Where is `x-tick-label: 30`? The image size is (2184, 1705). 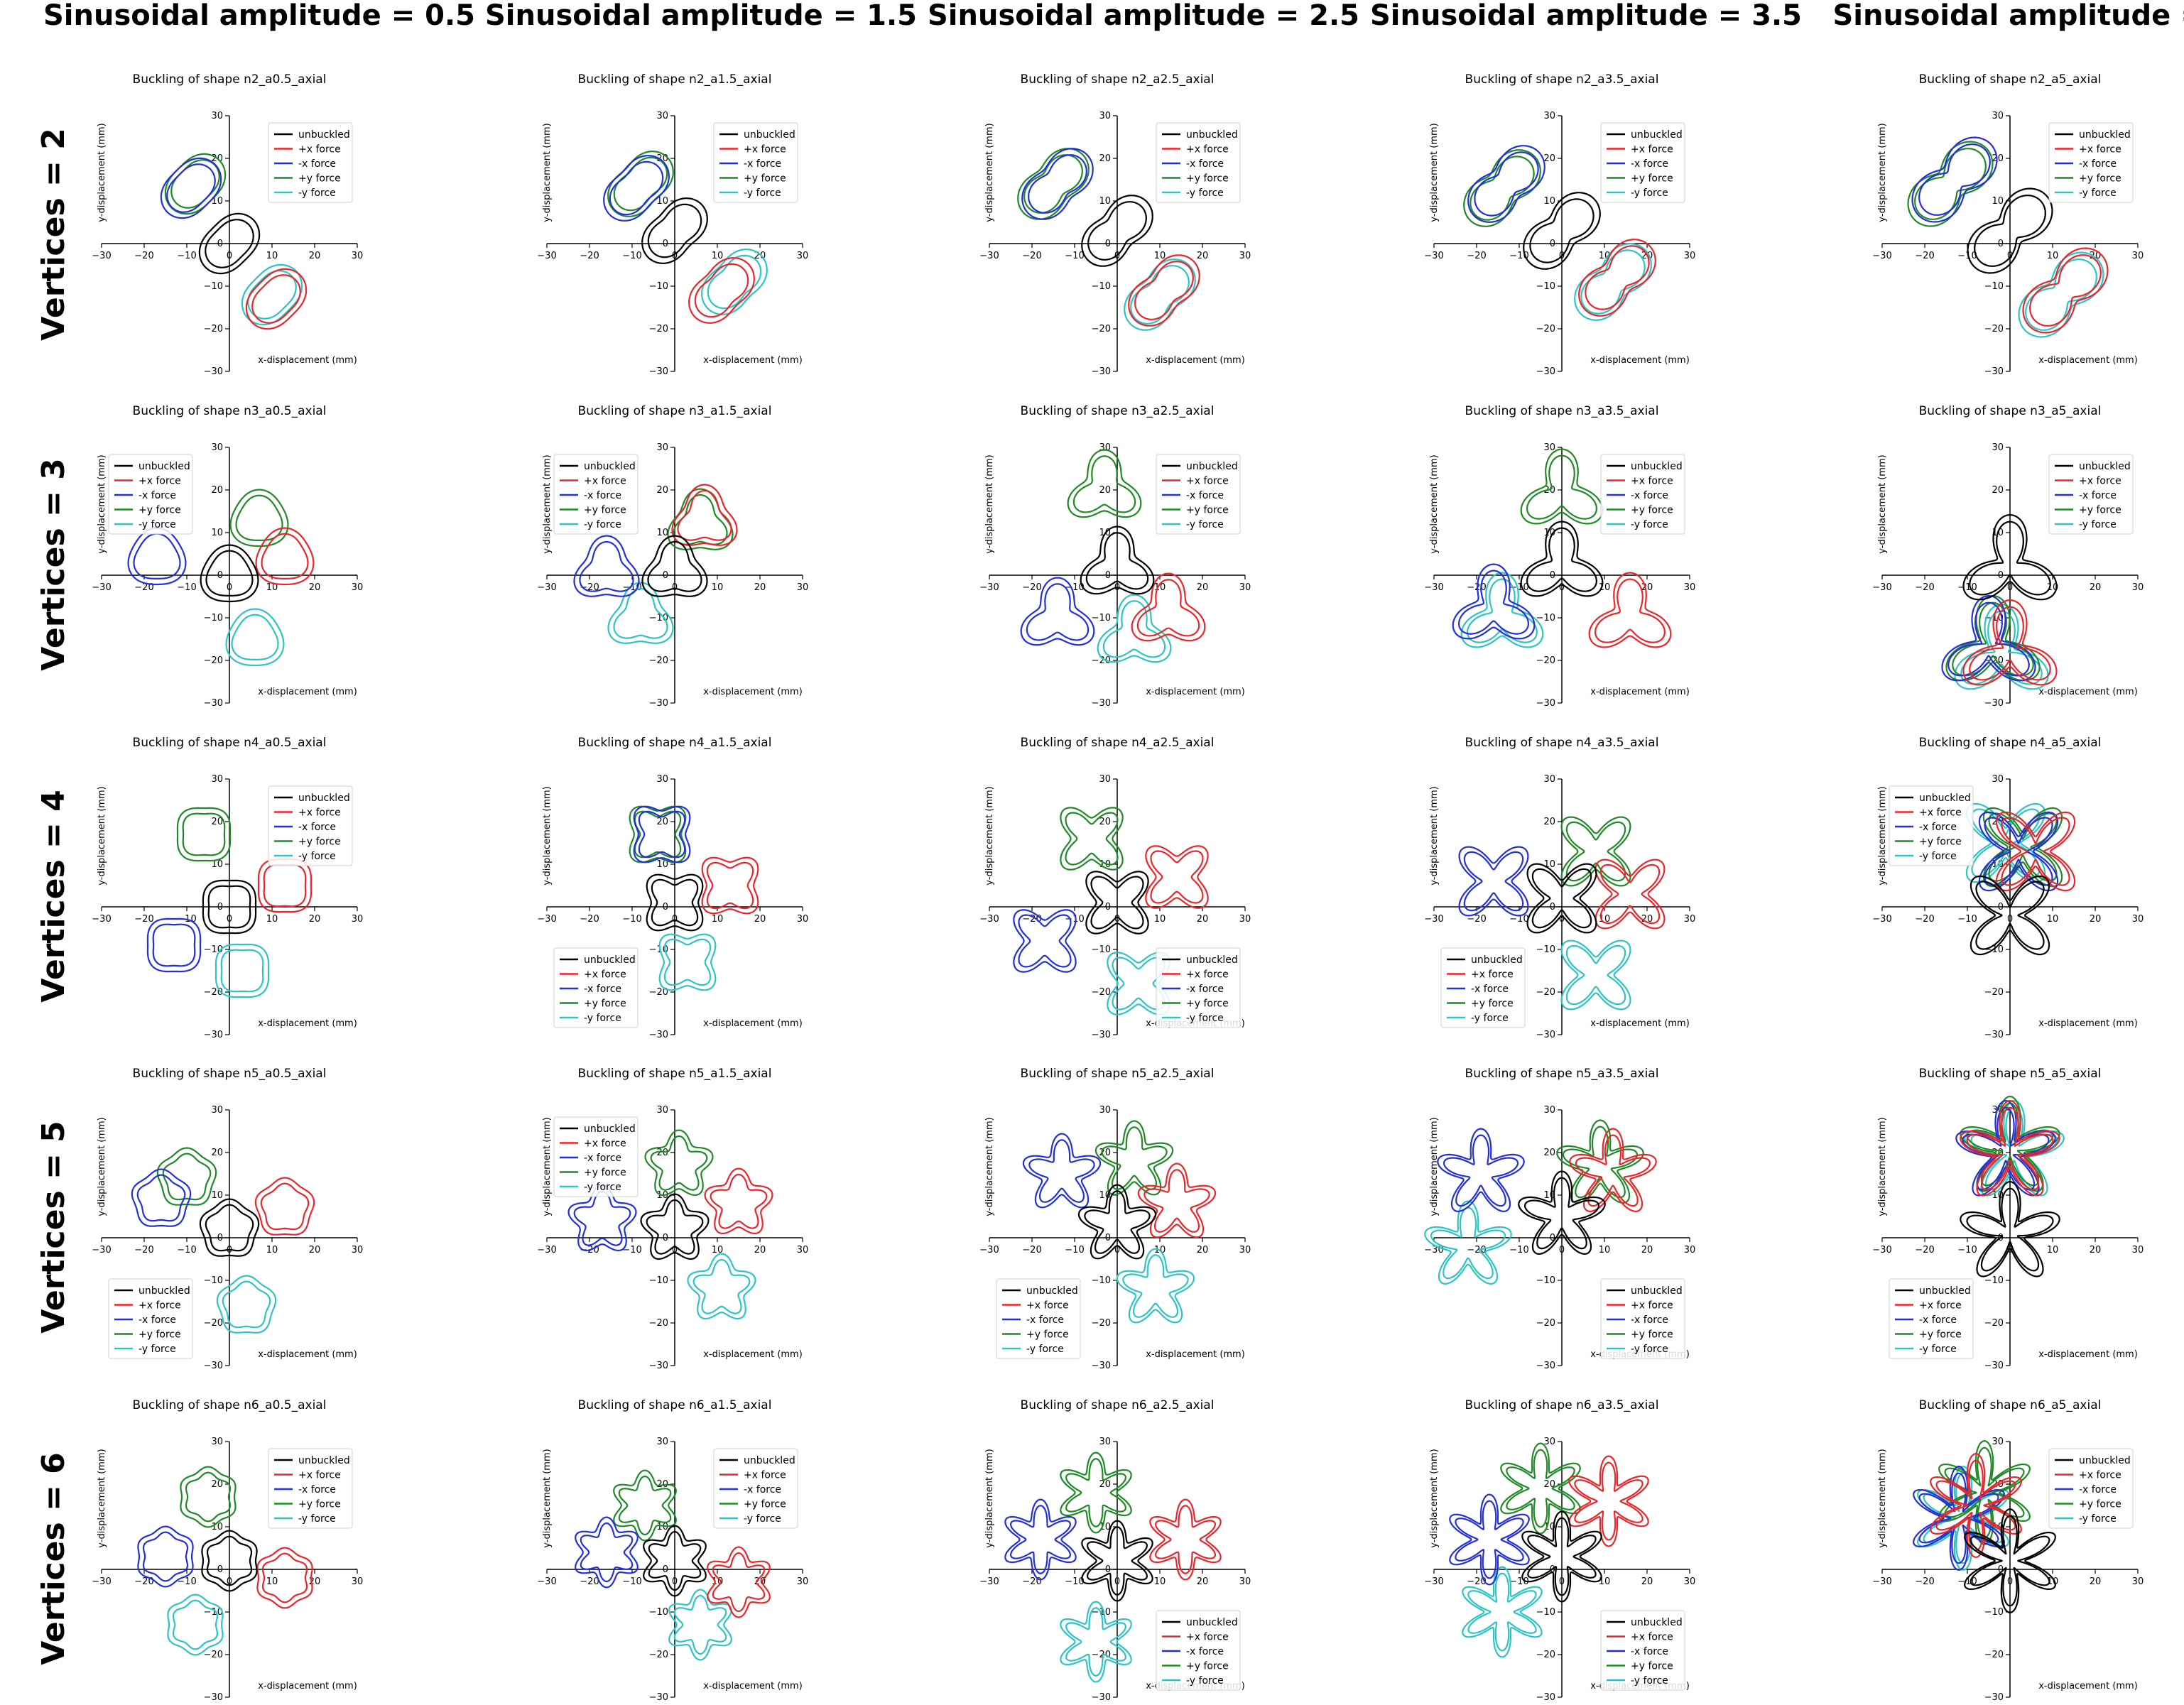
x-tick-label: 30 is located at coordinates (2138, 1581).